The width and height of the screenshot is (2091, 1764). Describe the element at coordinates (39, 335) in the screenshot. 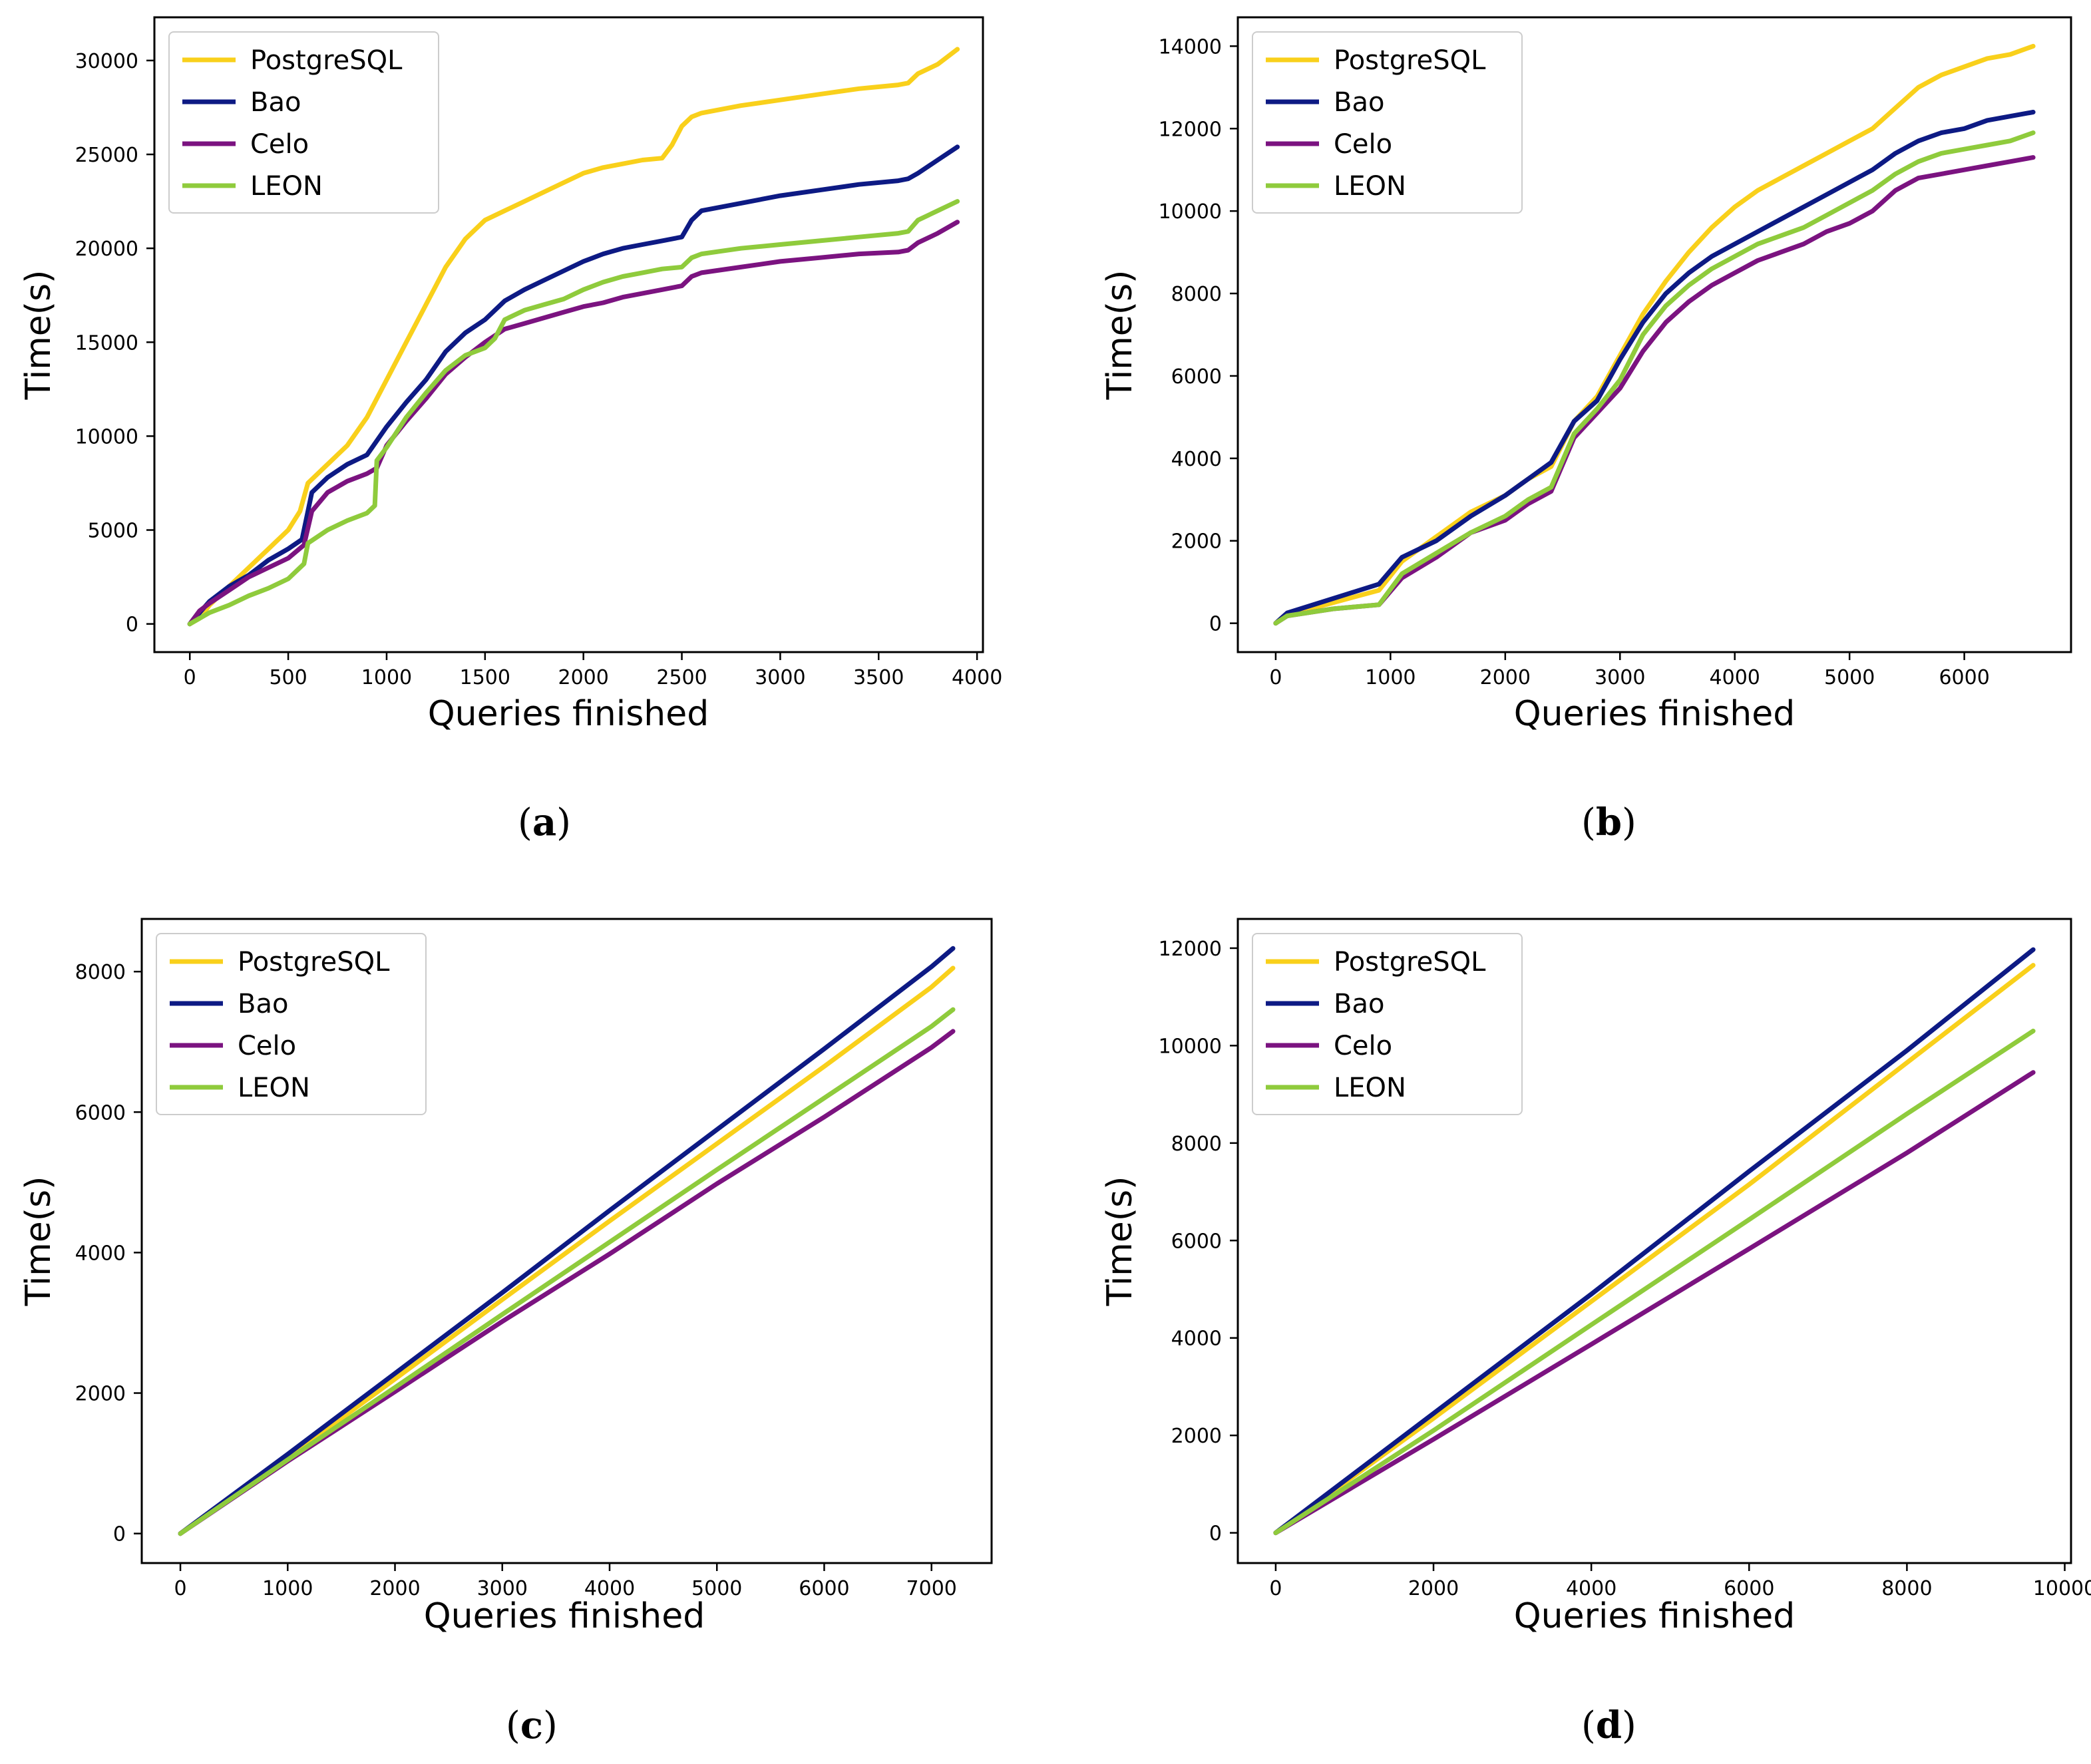

I see `y-axis-title-a: Time(s)` at that location.